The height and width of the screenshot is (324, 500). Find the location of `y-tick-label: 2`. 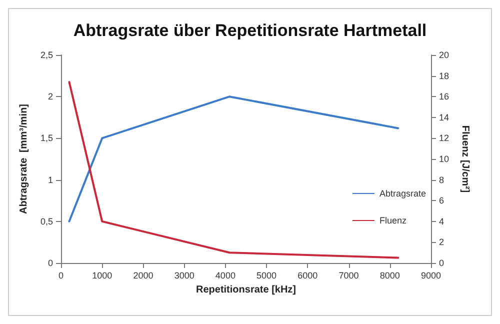

y-tick-label: 2 is located at coordinates (50, 97).